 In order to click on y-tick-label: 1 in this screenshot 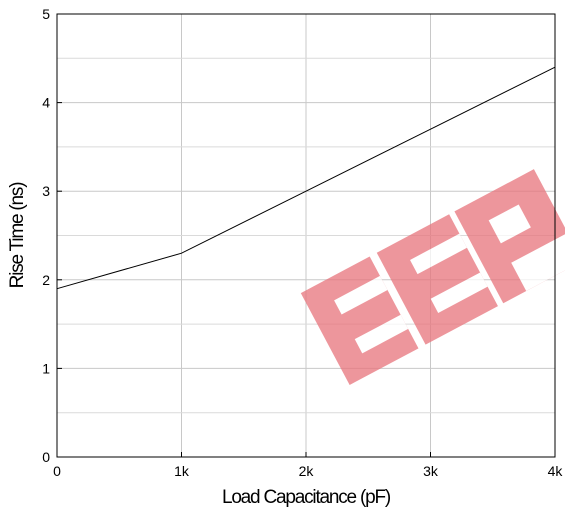, I will do `click(46, 368)`.